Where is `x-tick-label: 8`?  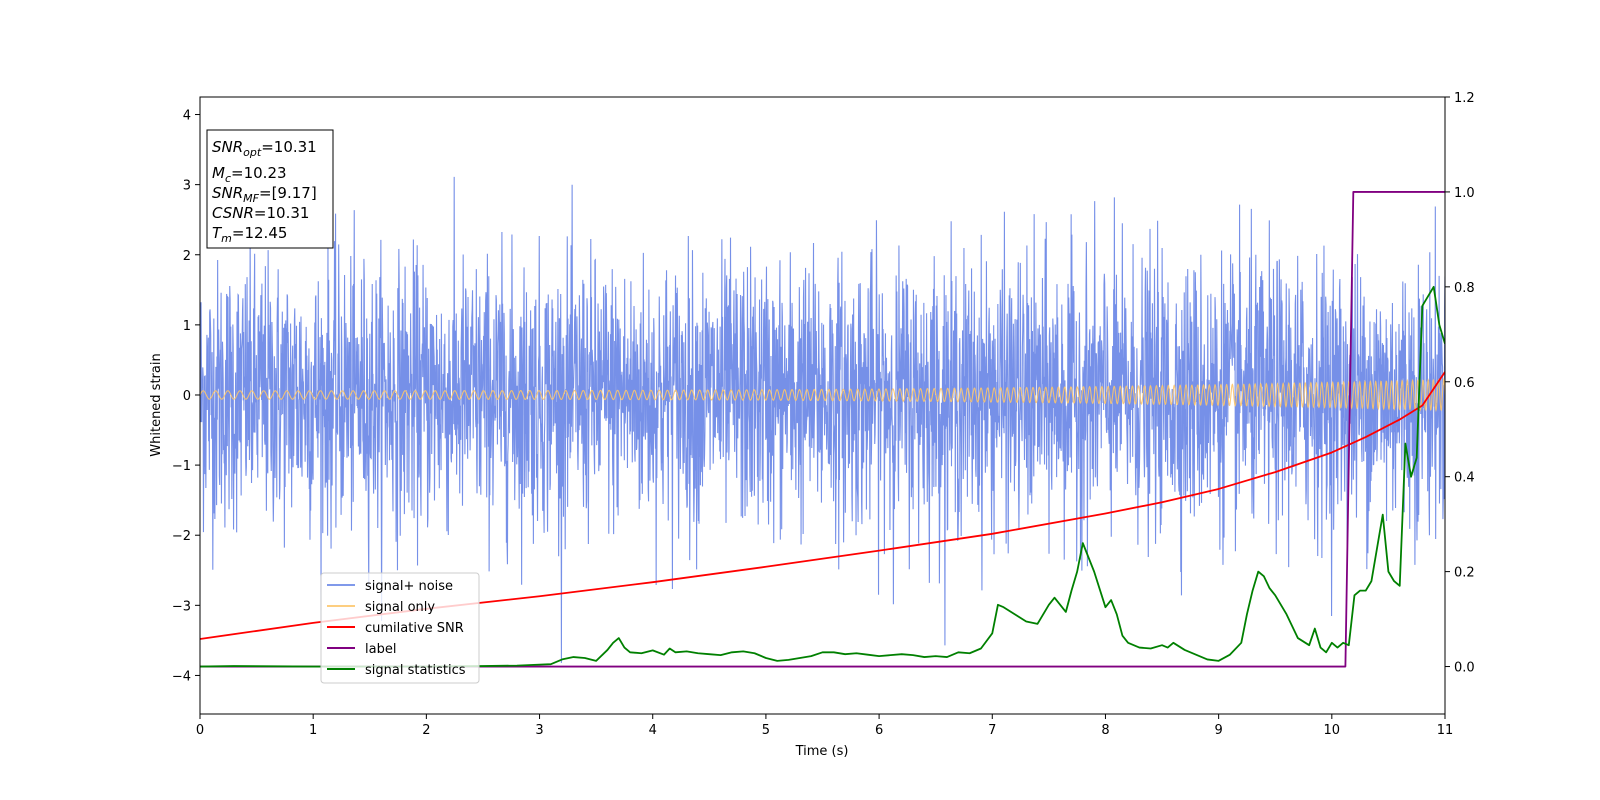 x-tick-label: 8 is located at coordinates (1105, 730).